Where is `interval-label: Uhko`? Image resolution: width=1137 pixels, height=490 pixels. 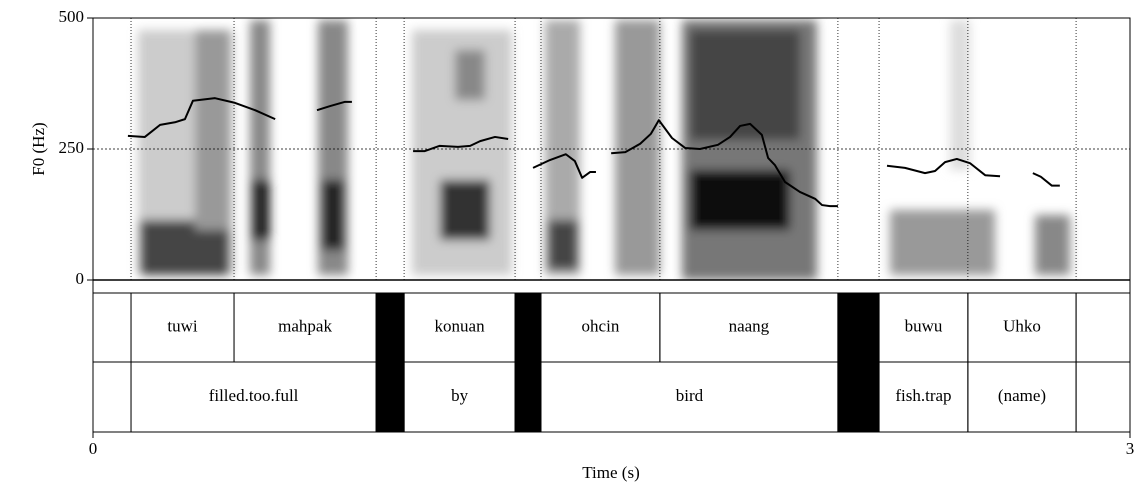
interval-label: Uhko is located at coordinates (1022, 325).